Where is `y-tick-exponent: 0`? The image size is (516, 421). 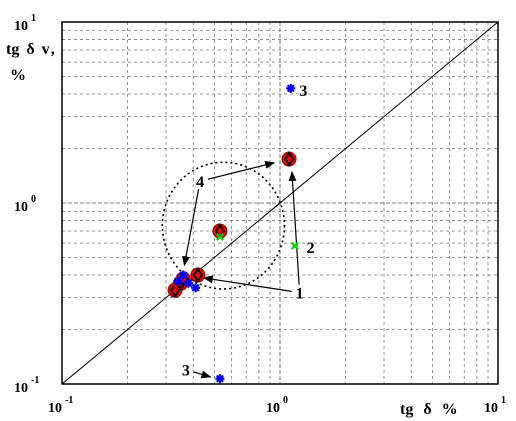
y-tick-exponent: 0 is located at coordinates (33, 199).